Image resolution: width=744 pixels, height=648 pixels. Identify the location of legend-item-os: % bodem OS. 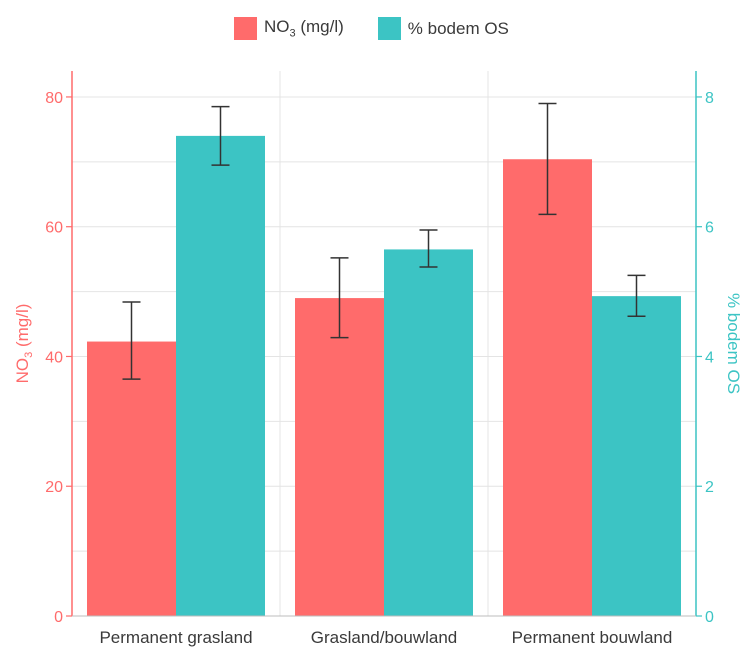
(443, 28).